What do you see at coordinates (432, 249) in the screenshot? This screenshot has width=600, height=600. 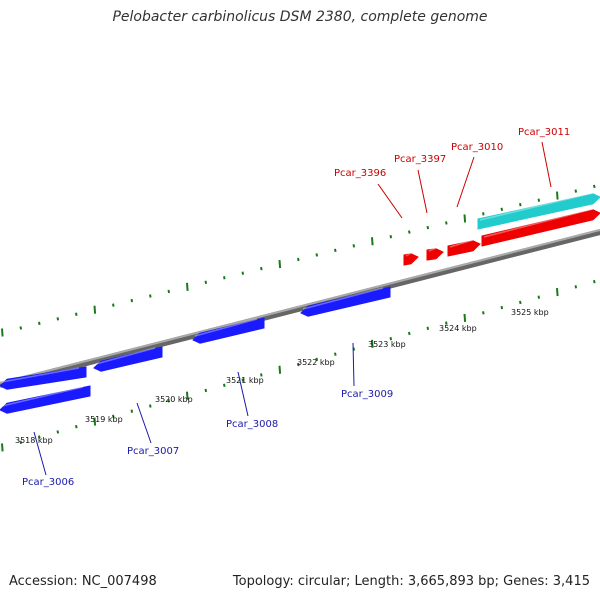 I see `gene-pcar-3397-bevel` at bounding box center [432, 249].